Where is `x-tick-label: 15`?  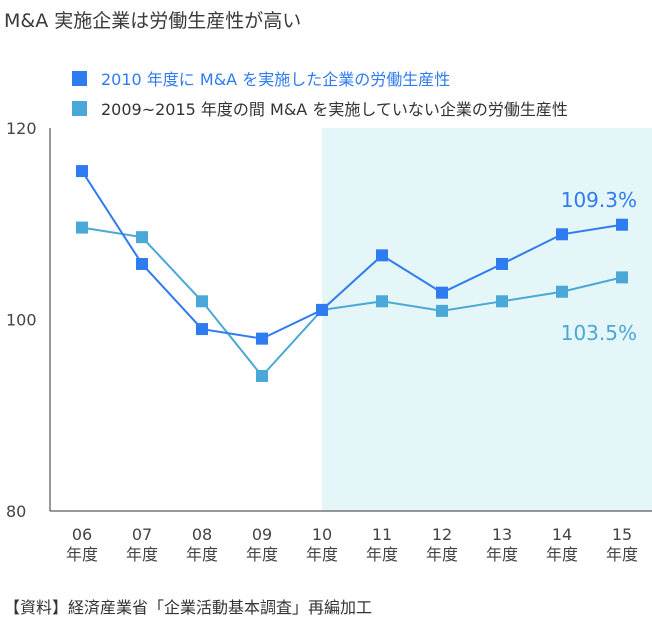 x-tick-label: 15 is located at coordinates (622, 534).